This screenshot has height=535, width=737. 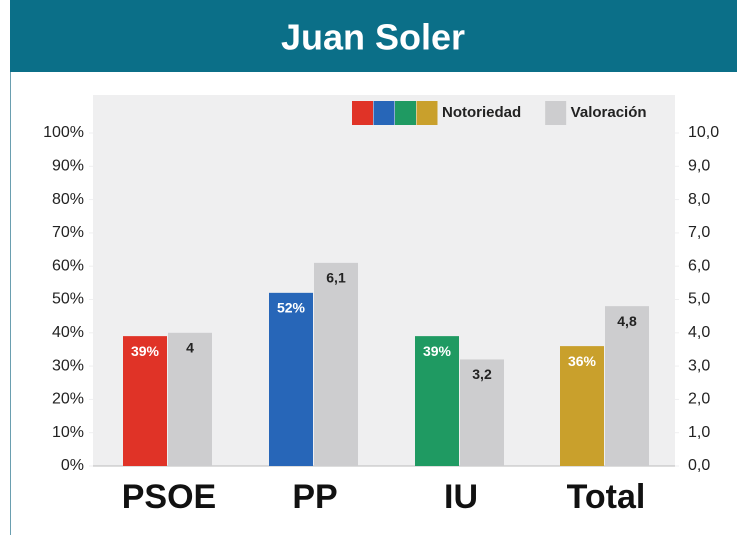 I want to click on y2-tick-label: 0,0, so click(x=699, y=465).